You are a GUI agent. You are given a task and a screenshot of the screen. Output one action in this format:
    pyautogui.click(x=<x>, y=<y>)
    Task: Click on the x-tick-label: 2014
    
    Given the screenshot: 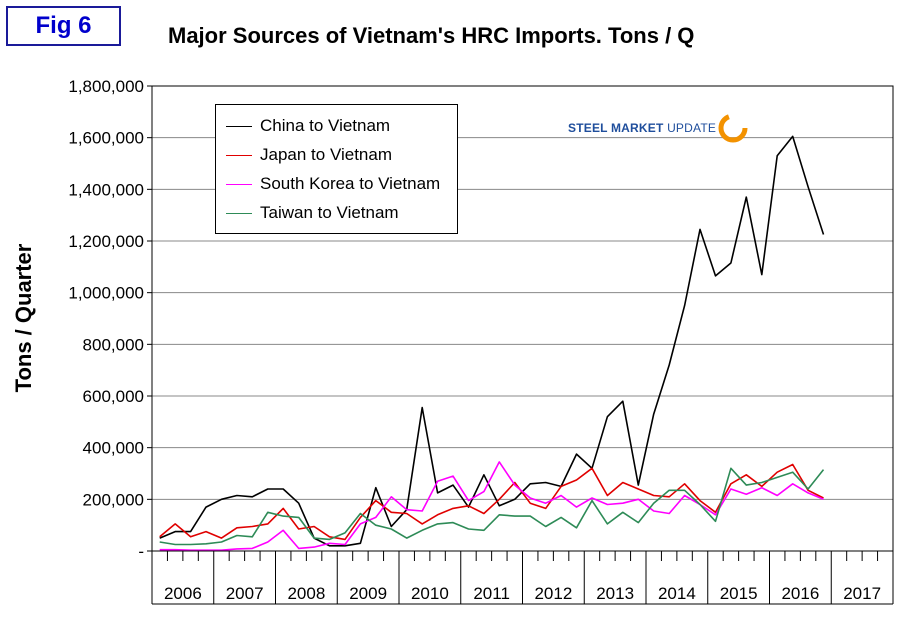 What is the action you would take?
    pyautogui.click(x=677, y=593)
    